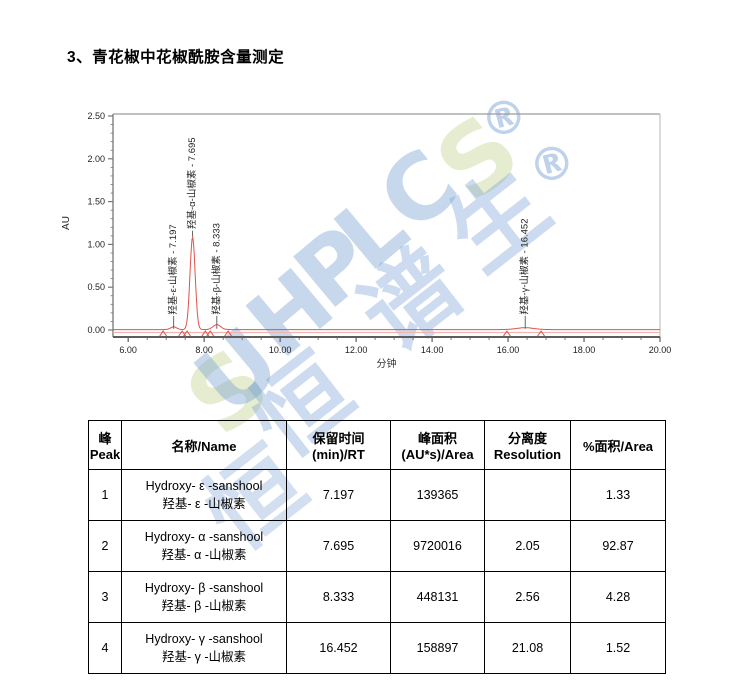 The width and height of the screenshot is (750, 694). Describe the element at coordinates (437, 648) in the screenshot. I see `cell-peak-area: 158897` at that location.